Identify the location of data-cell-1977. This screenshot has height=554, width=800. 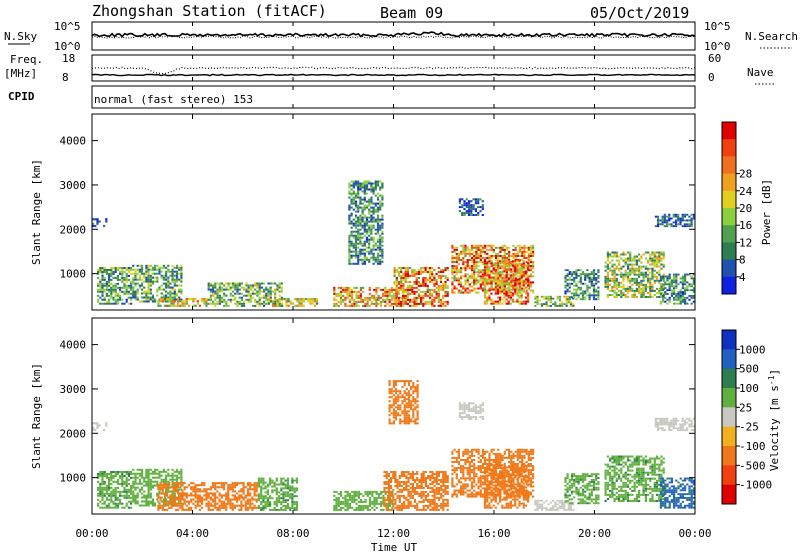
(487, 269).